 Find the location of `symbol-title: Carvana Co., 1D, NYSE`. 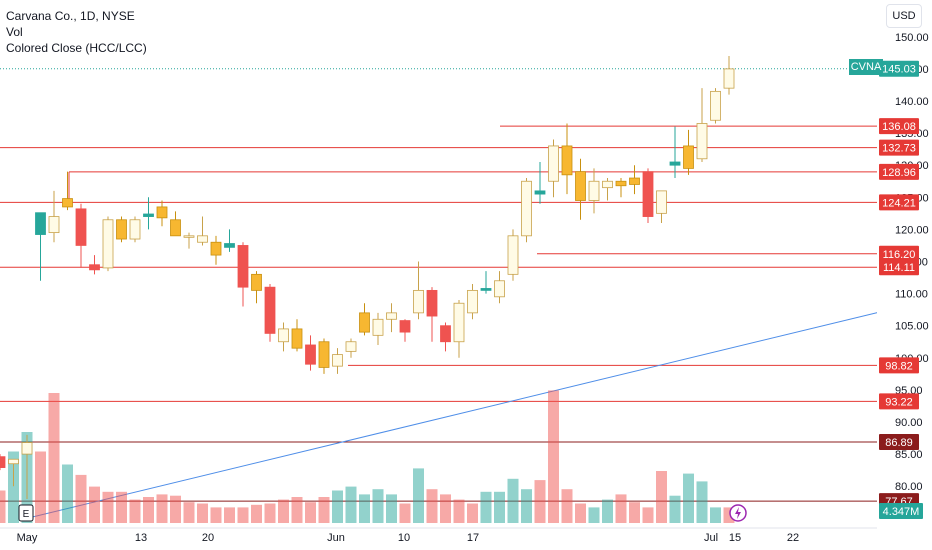

symbol-title: Carvana Co., 1D, NYSE is located at coordinates (70, 16).